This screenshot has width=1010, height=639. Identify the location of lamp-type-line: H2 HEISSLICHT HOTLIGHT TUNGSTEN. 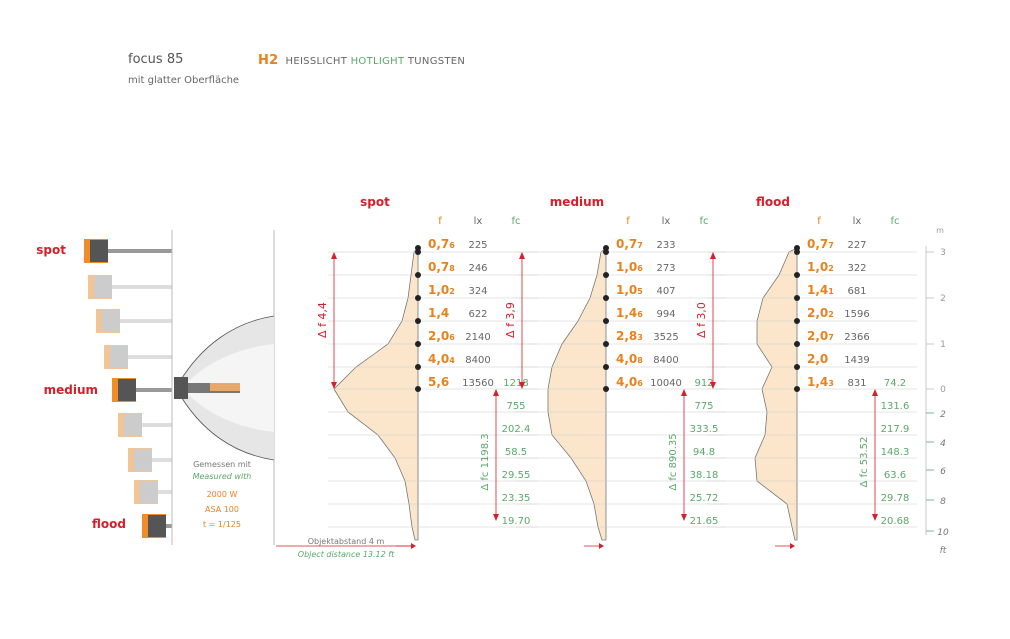
(361, 60).